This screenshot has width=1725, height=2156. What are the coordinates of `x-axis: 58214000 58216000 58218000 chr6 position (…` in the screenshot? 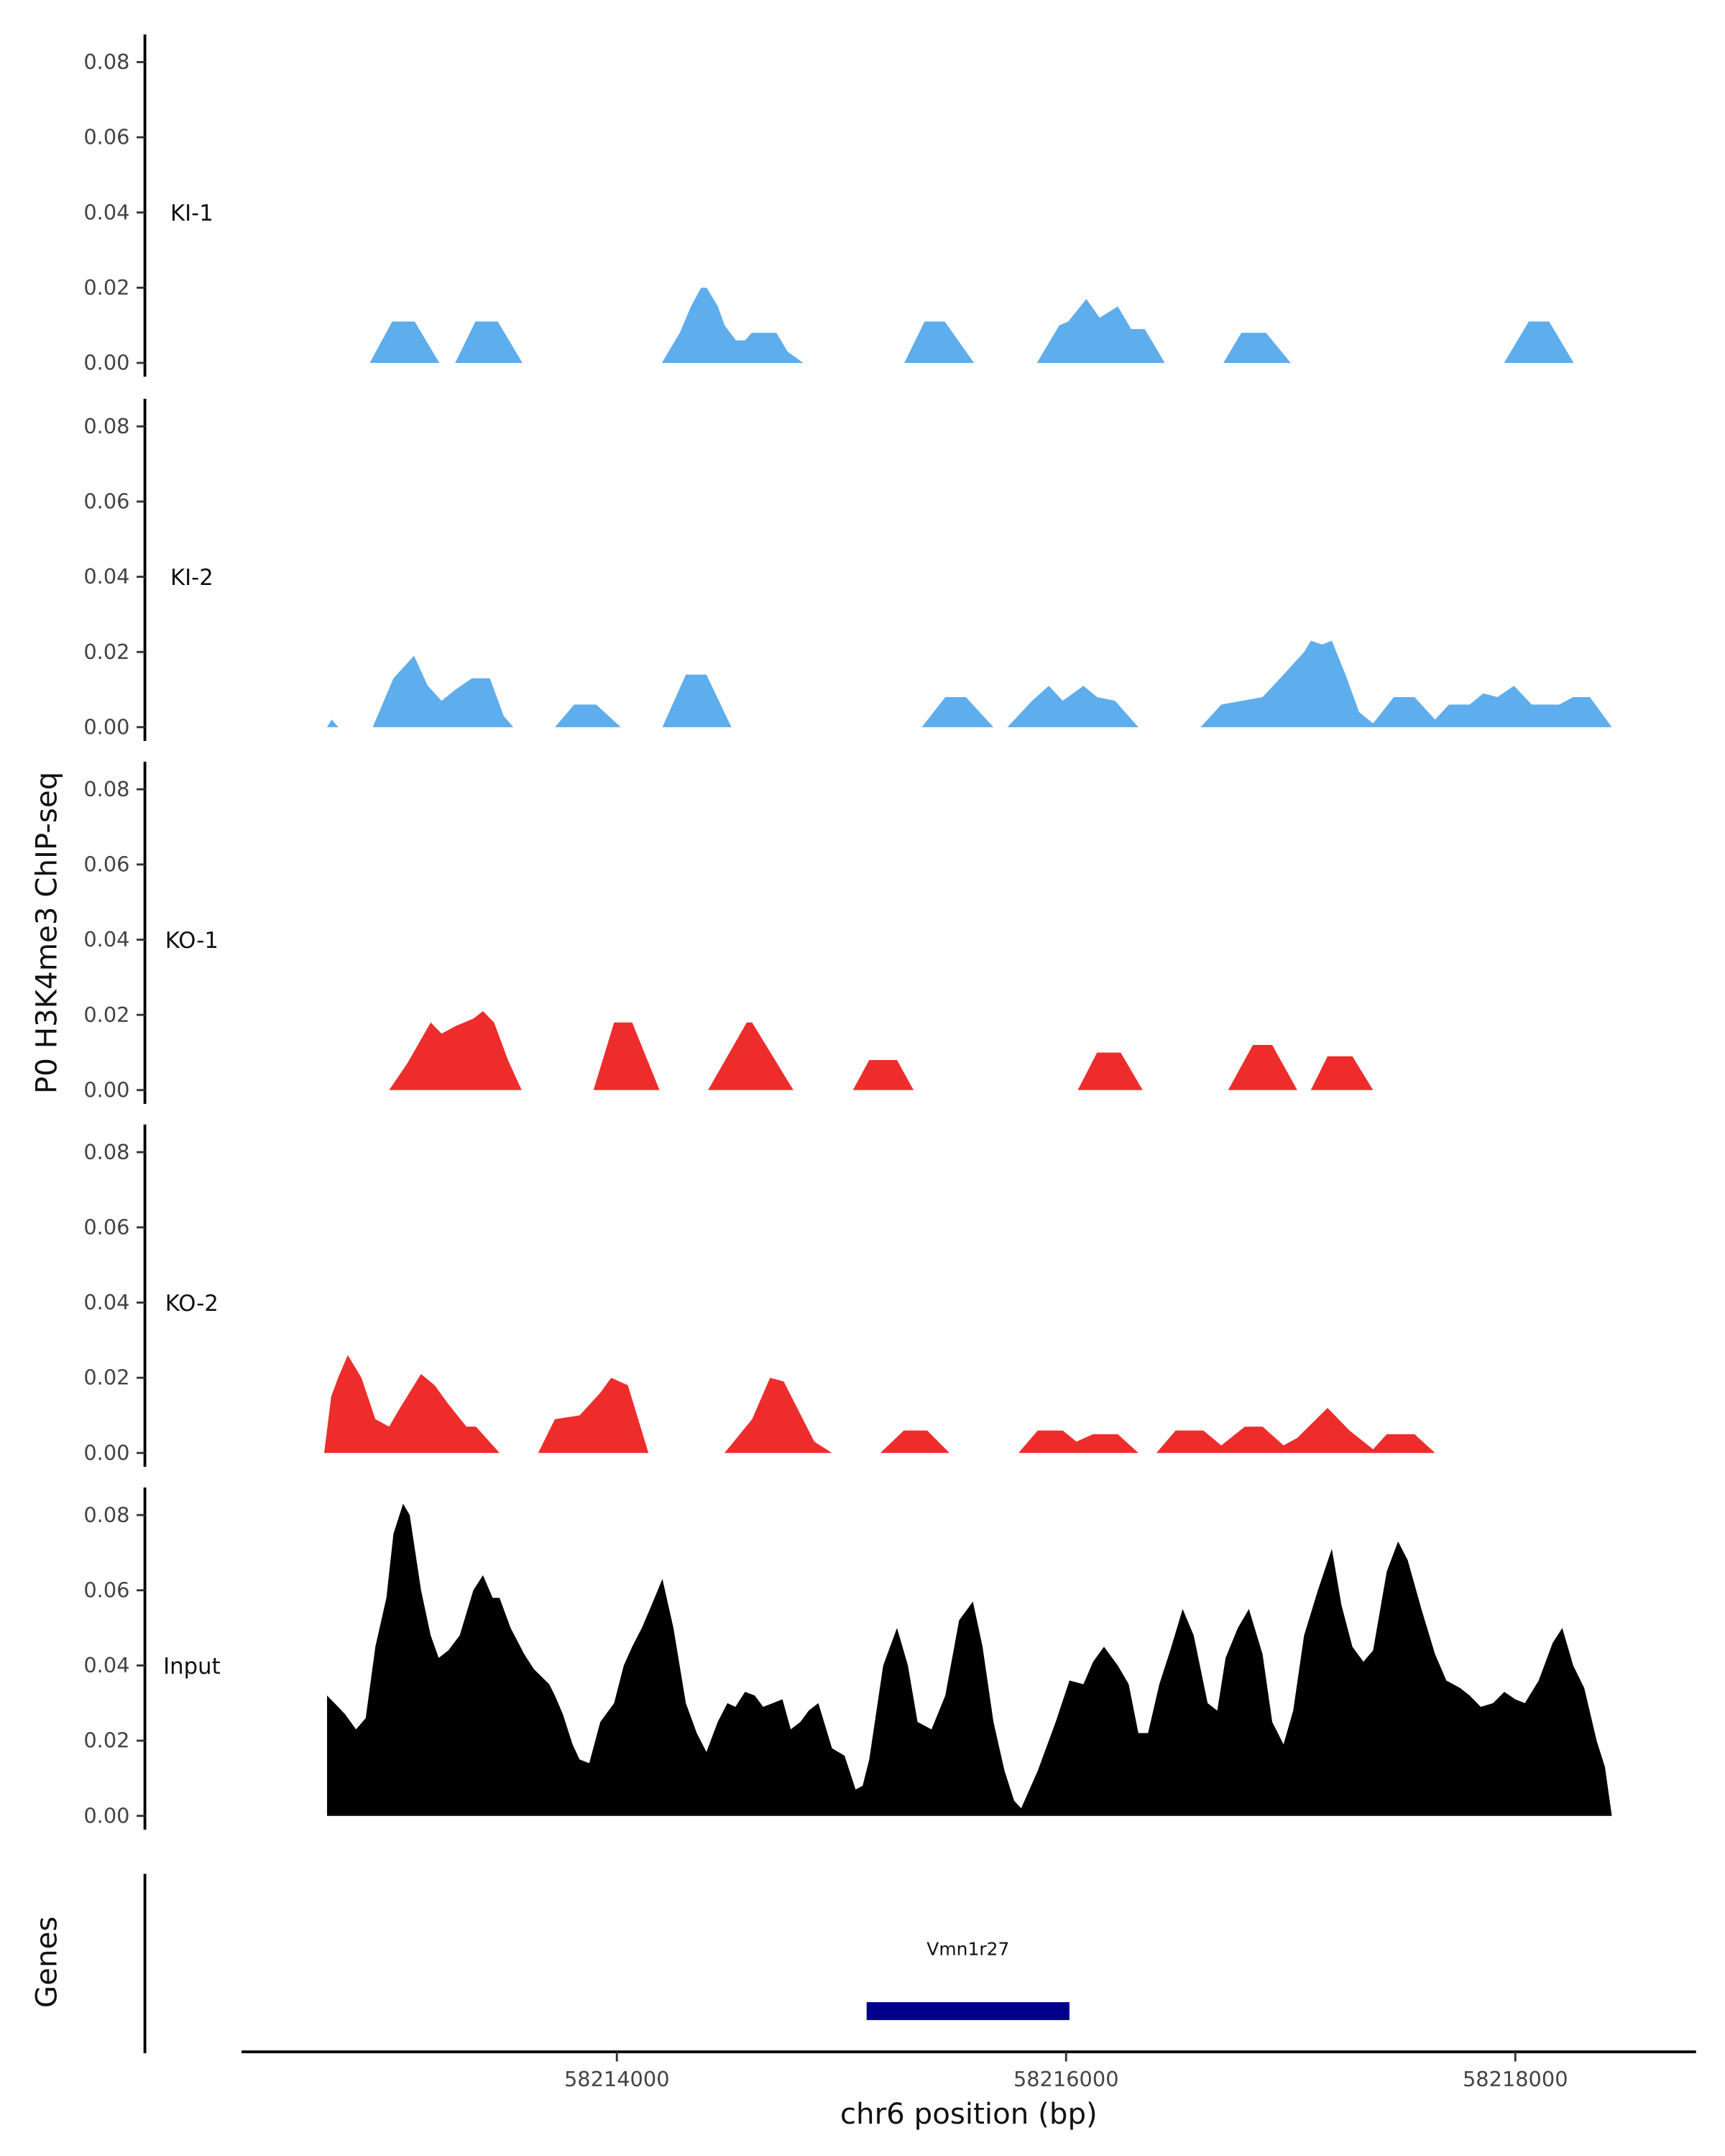 It's located at (969, 2090).